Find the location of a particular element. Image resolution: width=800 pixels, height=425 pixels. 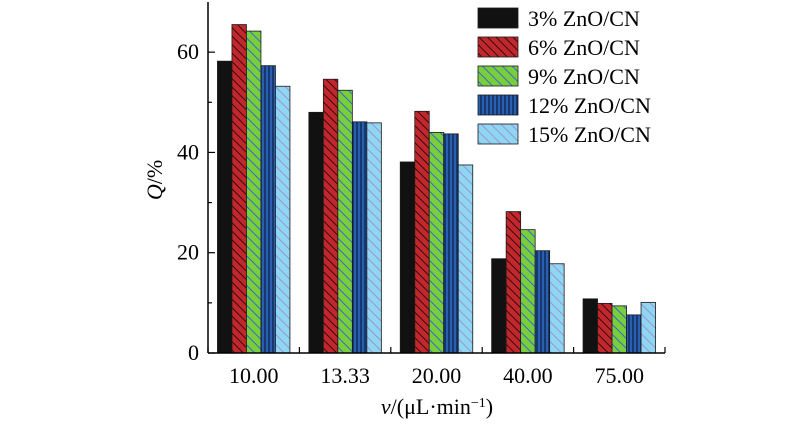

bar-9-zno-cn-10.00 is located at coordinates (254, 192).